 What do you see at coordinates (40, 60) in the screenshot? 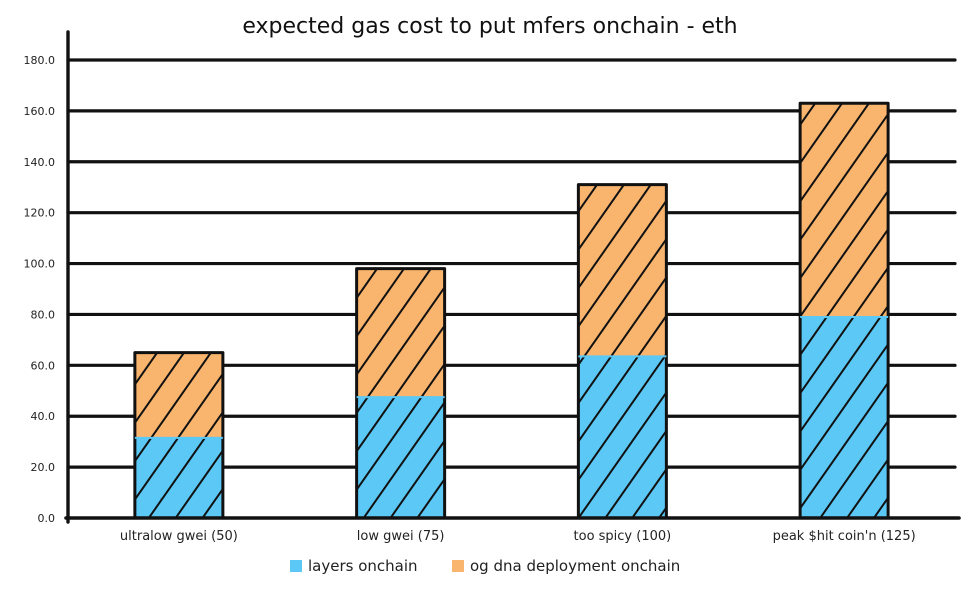
I see `y-tick-label: 180.0` at bounding box center [40, 60].